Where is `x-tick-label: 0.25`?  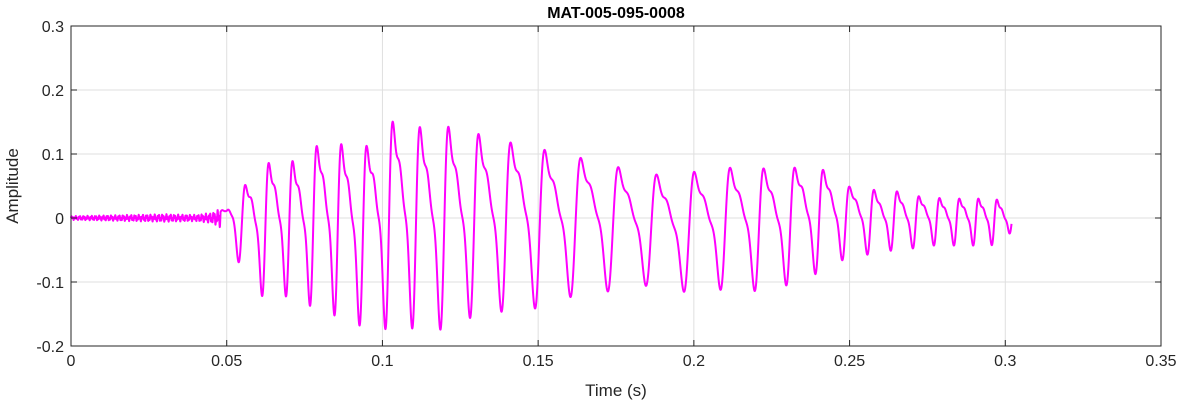 x-tick-label: 0.25 is located at coordinates (849, 361).